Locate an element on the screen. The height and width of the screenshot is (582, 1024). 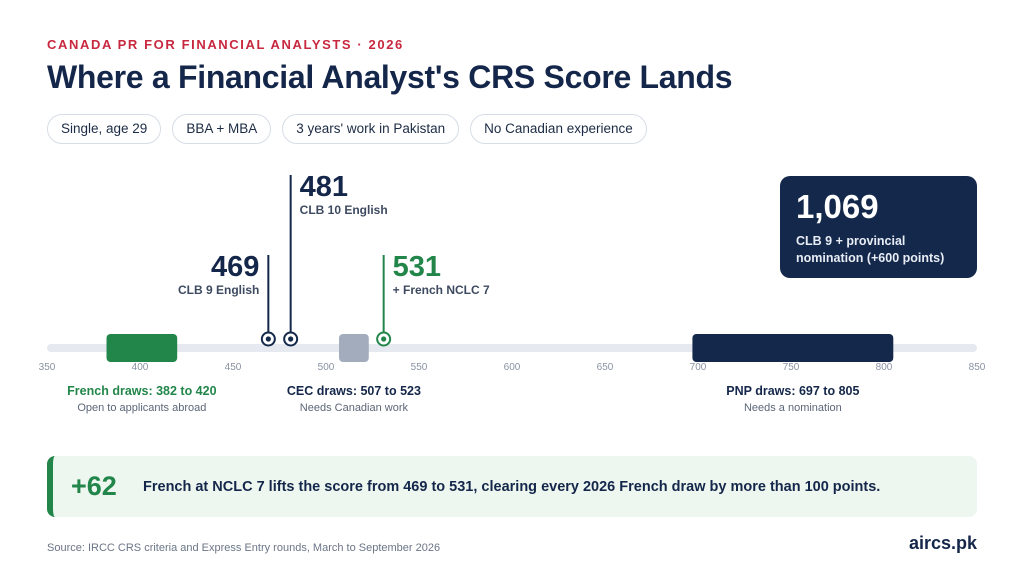
marker-value-clb9: 469 is located at coordinates (235, 267).